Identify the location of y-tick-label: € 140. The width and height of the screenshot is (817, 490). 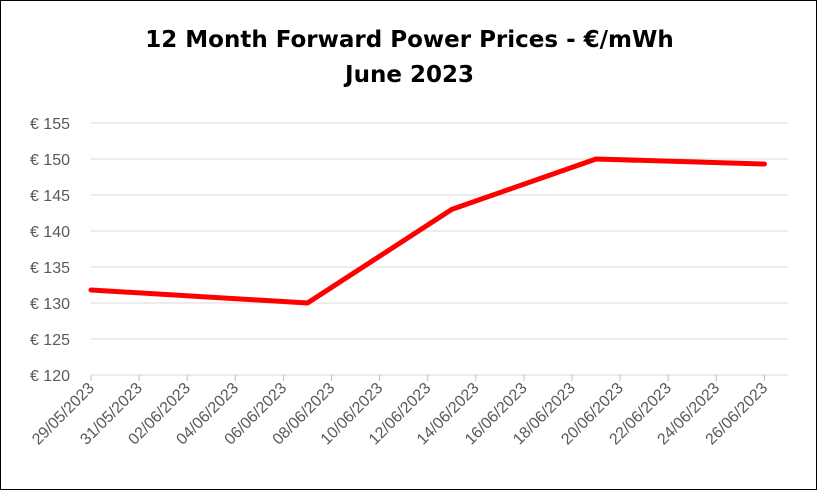
(50, 232).